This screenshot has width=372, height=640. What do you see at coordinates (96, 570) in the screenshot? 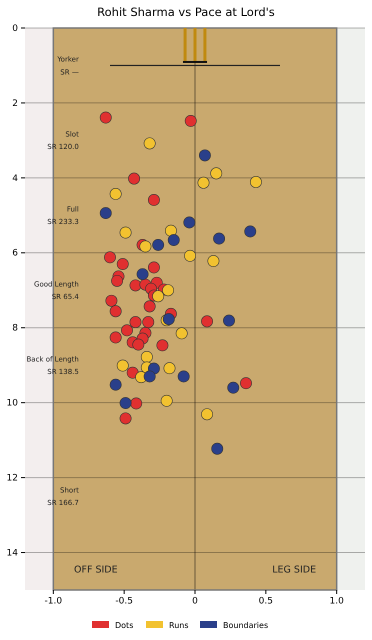
I see `annotation: OFF SIDE` at bounding box center [96, 570].